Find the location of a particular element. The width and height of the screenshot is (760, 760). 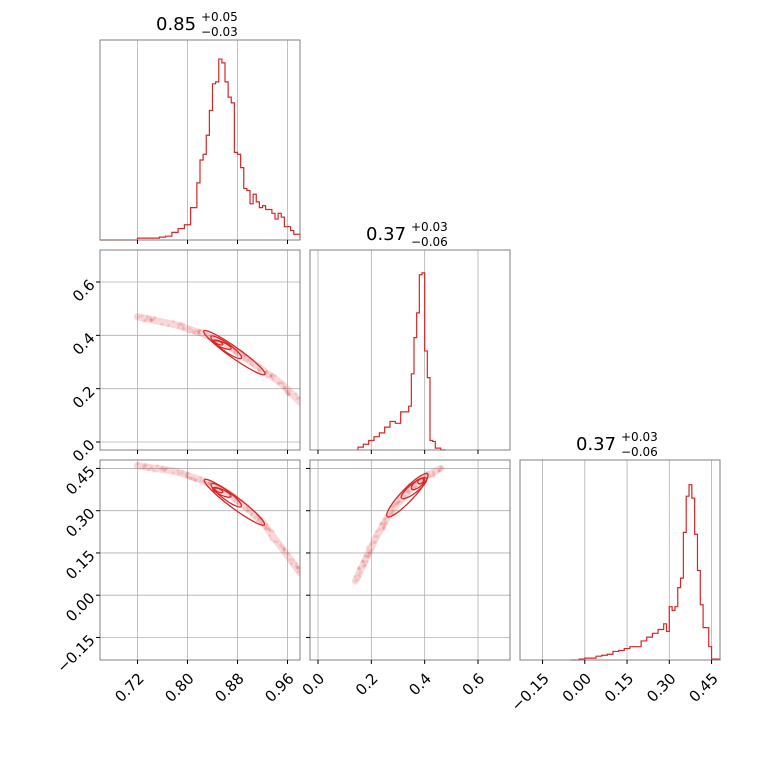

title-plus: +0.05 is located at coordinates (219, 17).